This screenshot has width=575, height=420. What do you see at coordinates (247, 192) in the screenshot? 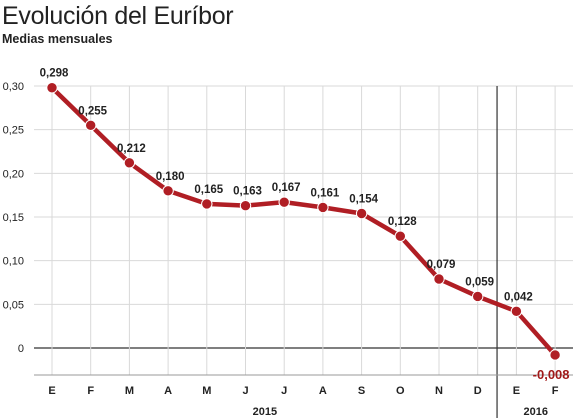
I see `data-label: 0,163` at bounding box center [247, 192].